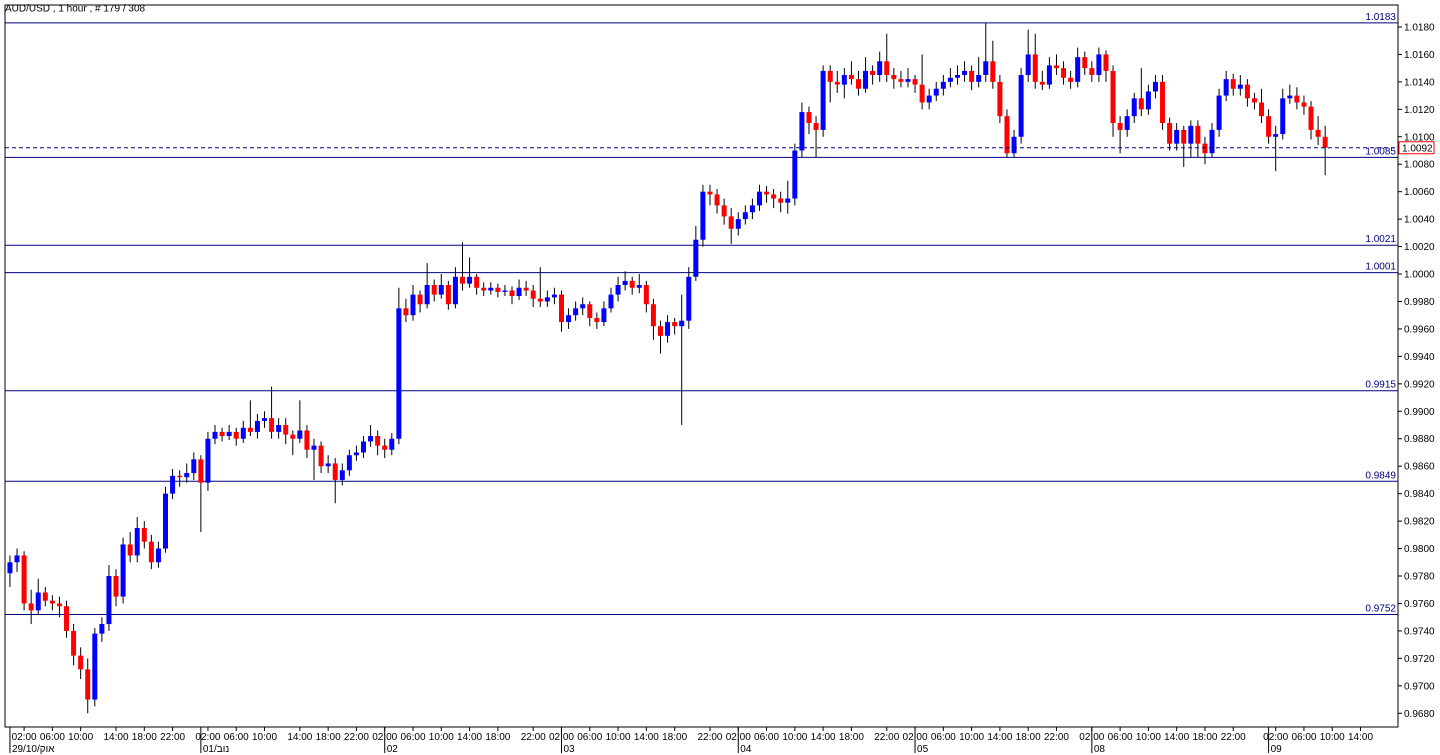  Describe the element at coordinates (1419, 549) in the screenshot. I see `y-tick-label: 0.9800` at that location.